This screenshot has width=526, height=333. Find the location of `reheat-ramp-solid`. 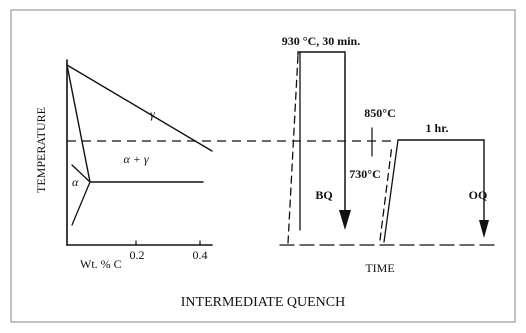

reheat-ramp-solid is located at coordinates (391, 191).